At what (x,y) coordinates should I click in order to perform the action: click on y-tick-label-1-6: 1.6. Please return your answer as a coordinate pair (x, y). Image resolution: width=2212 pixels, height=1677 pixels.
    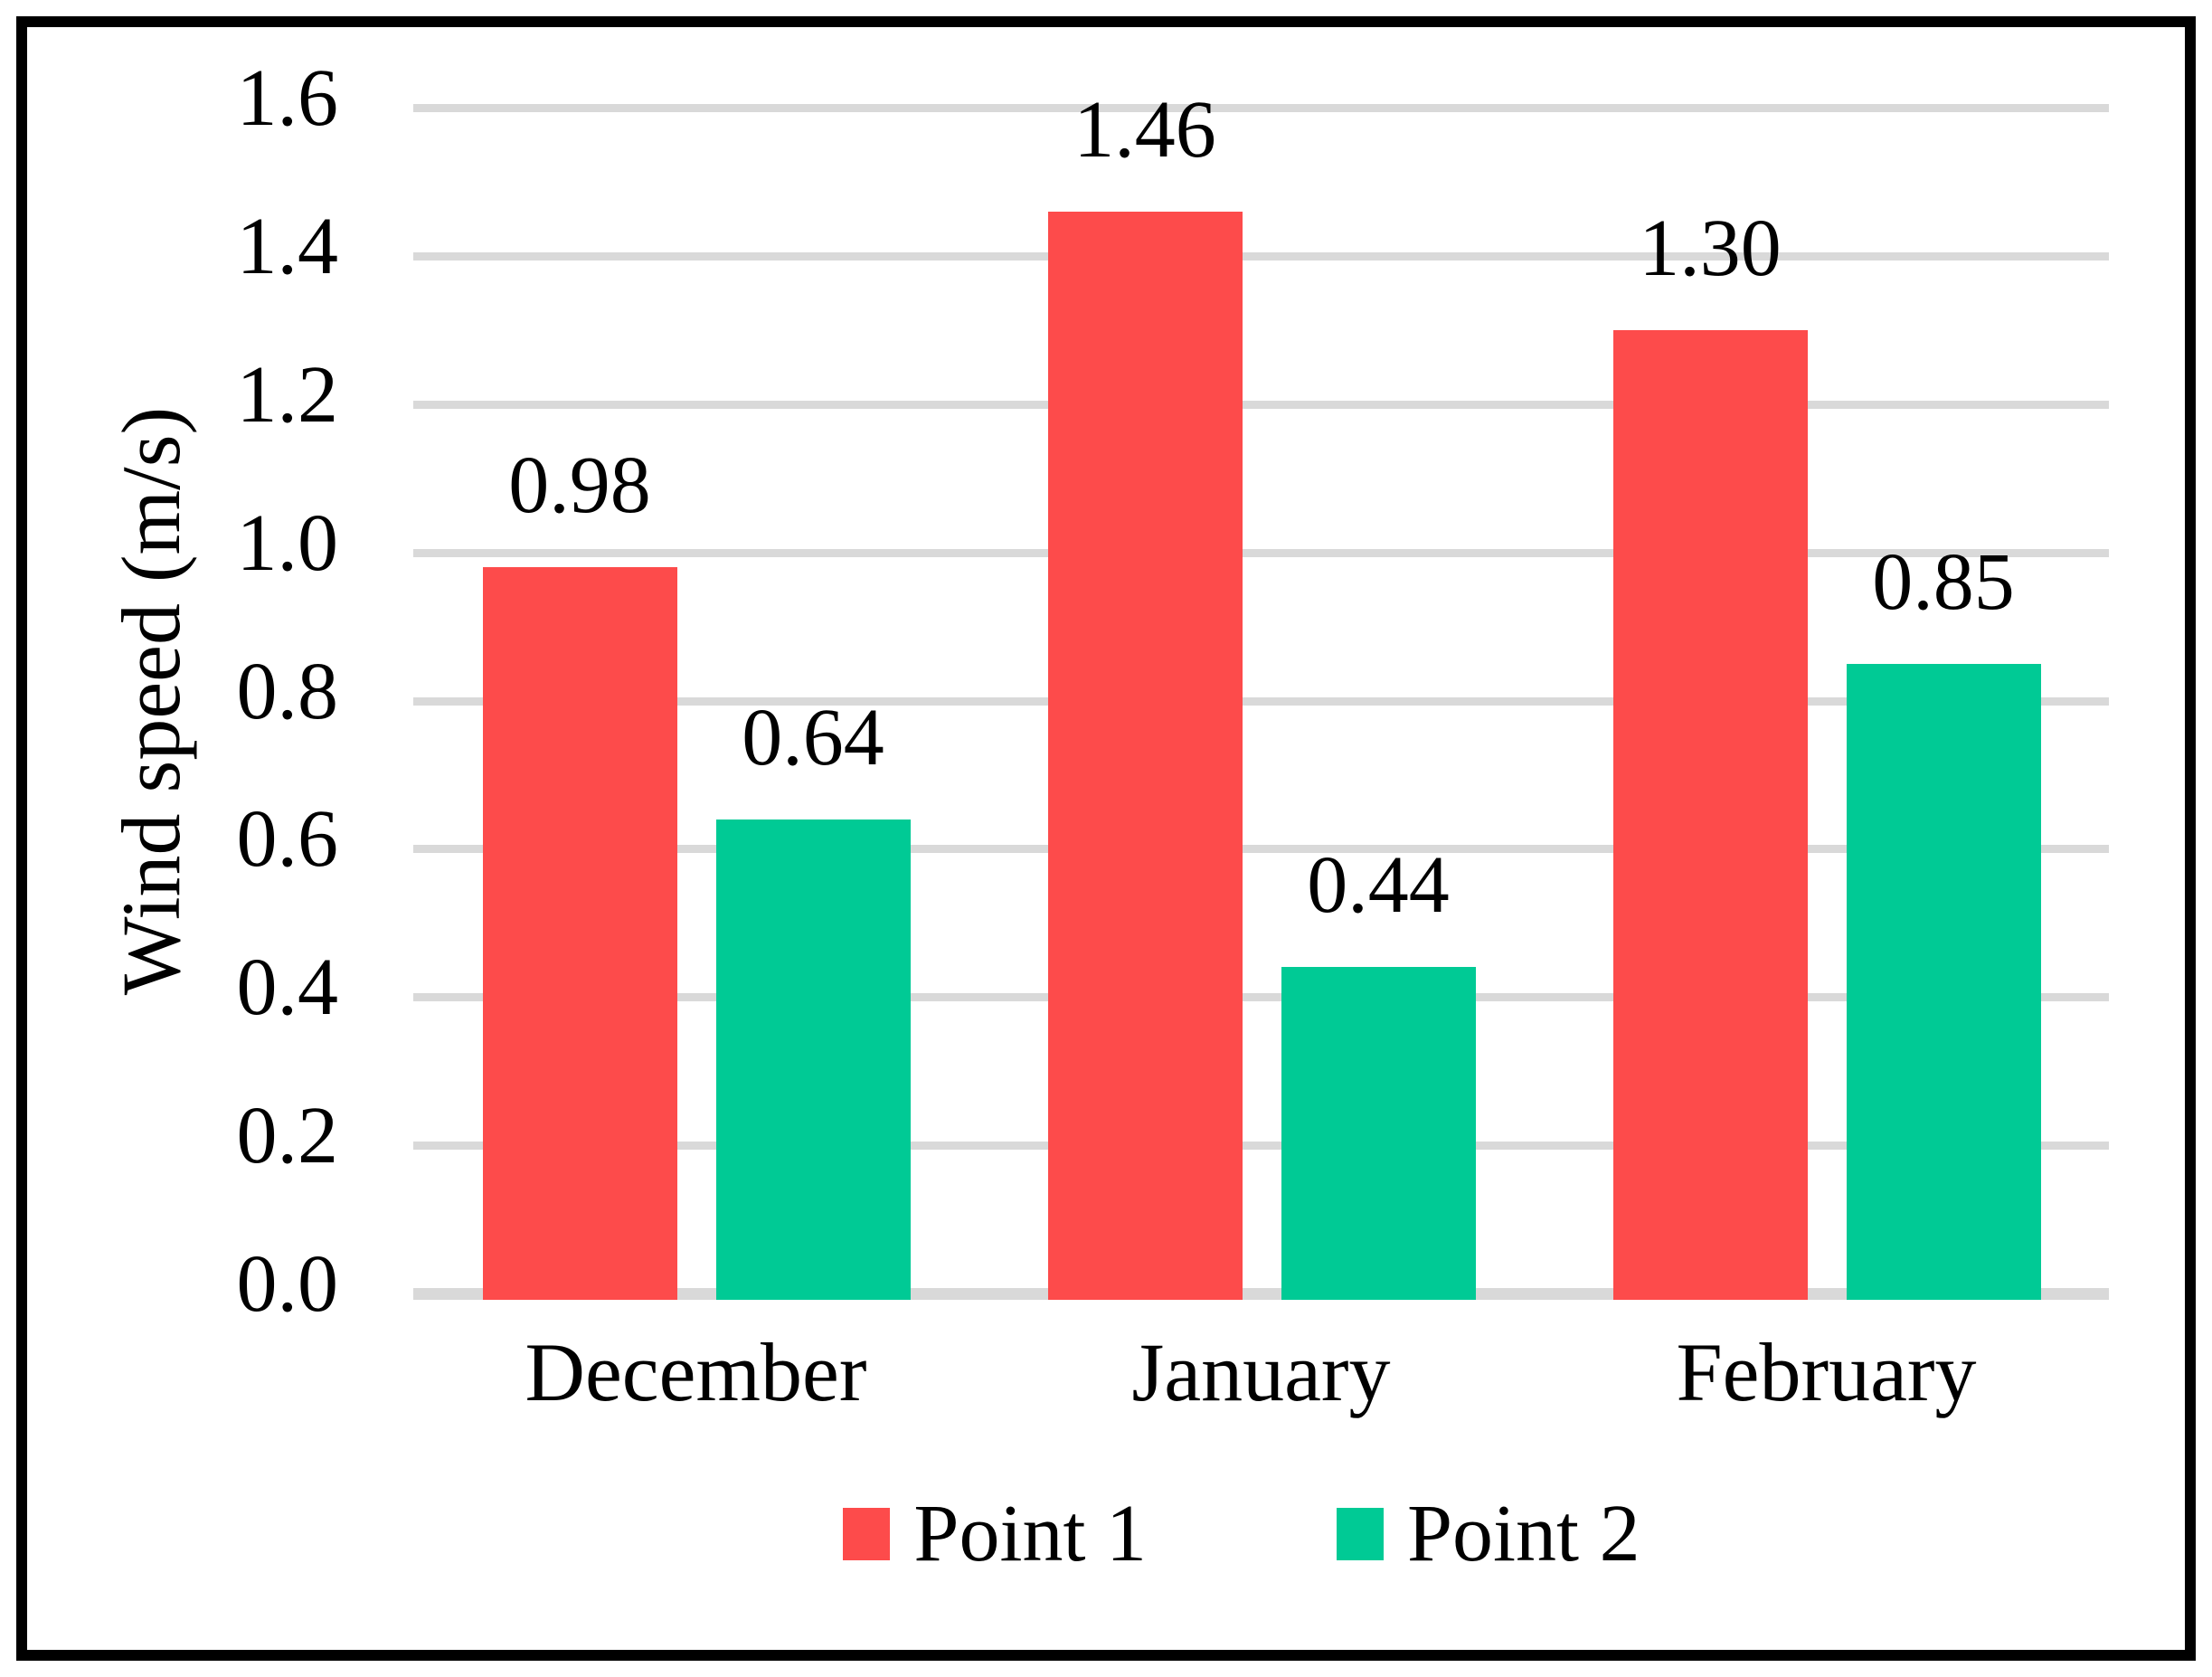
    Looking at the image, I should click on (288, 98).